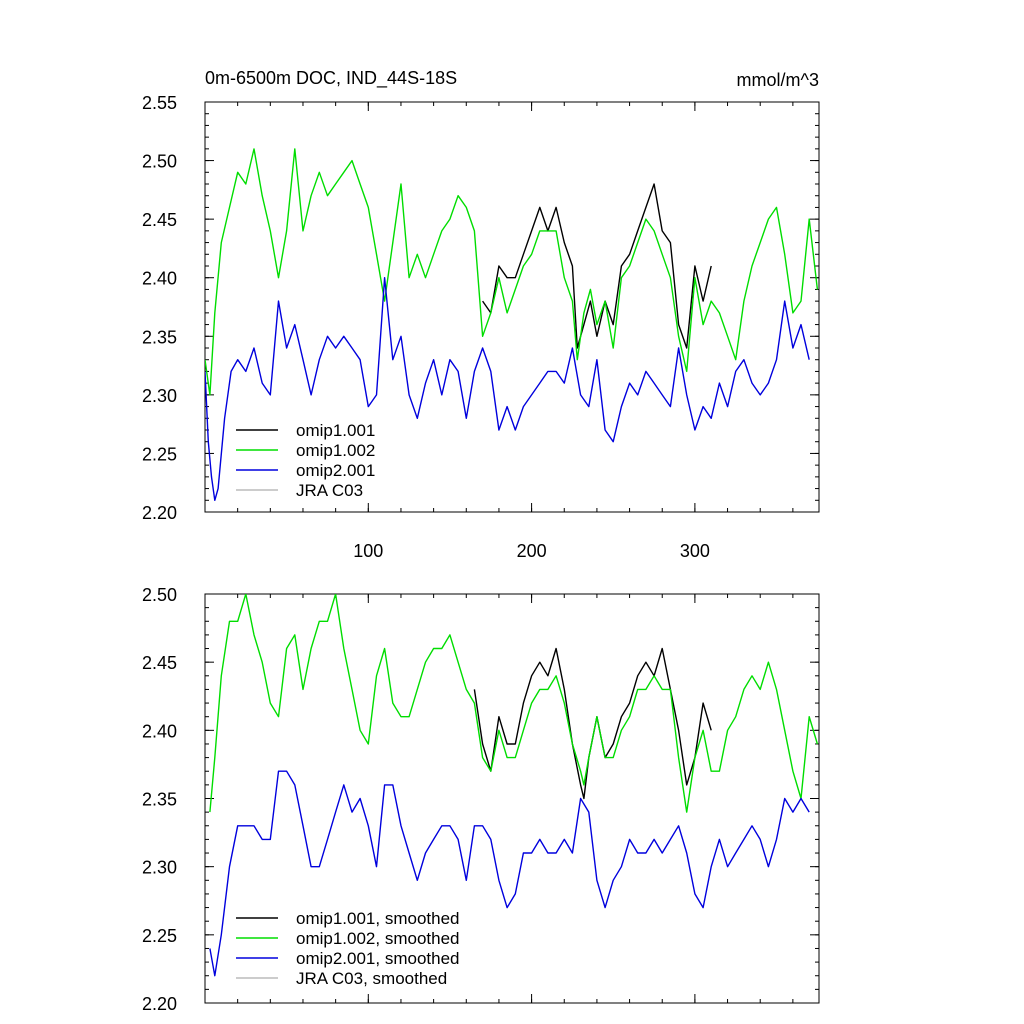 The height and width of the screenshot is (1024, 1024). What do you see at coordinates (378, 958) in the screenshot?
I see `legend-label: omip2.001, smoothed` at bounding box center [378, 958].